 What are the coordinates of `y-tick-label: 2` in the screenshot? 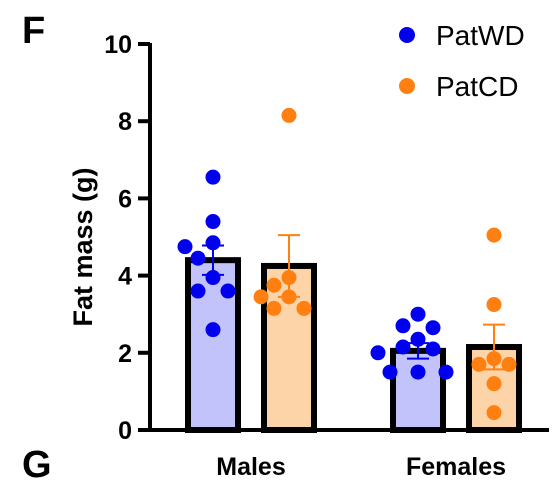 It's located at (125, 354).